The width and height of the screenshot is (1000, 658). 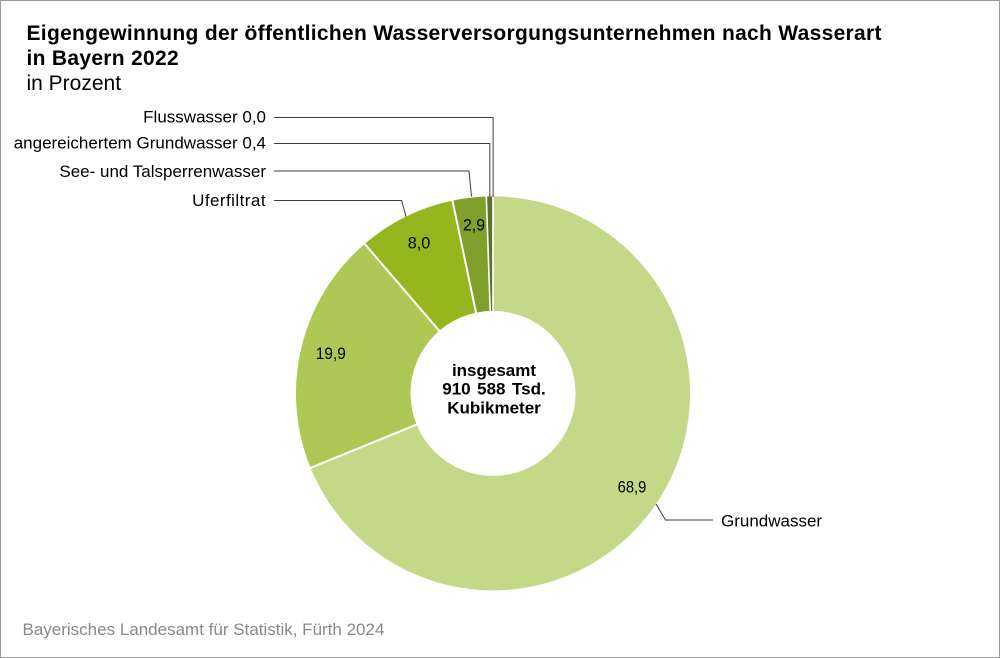 I want to click on svg-text: Flusswasser 0,0, so click(x=204, y=117).